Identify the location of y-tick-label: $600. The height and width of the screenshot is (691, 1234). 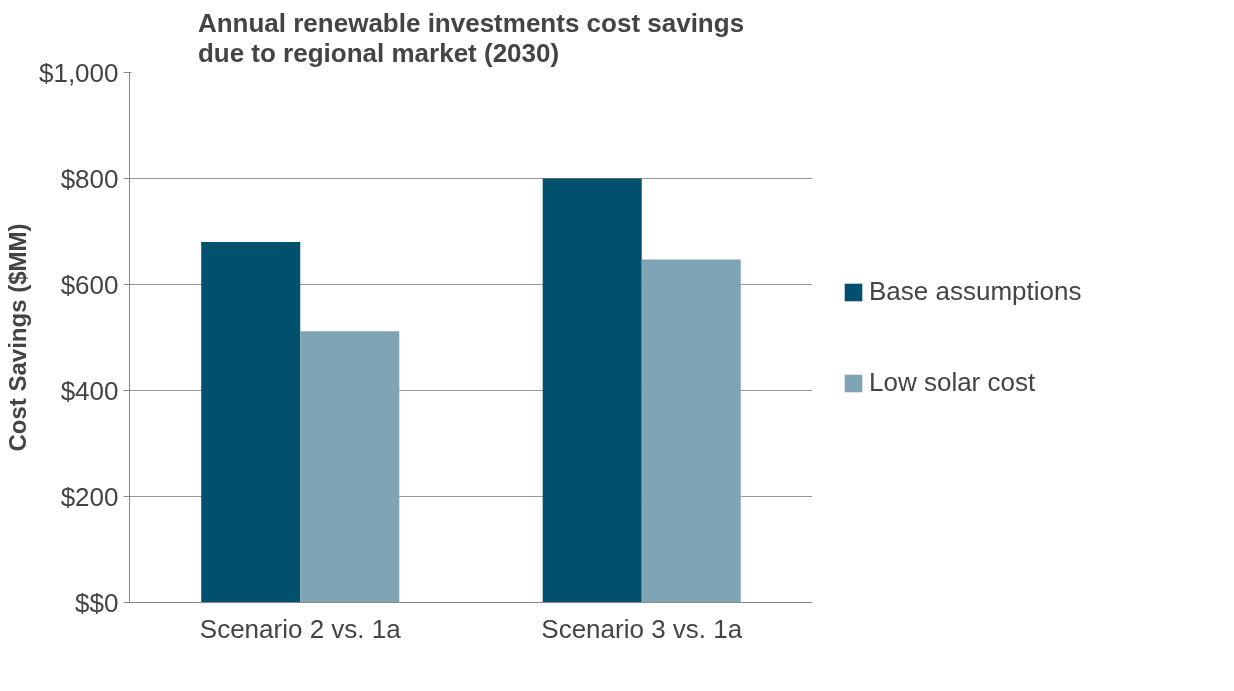
(89, 284).